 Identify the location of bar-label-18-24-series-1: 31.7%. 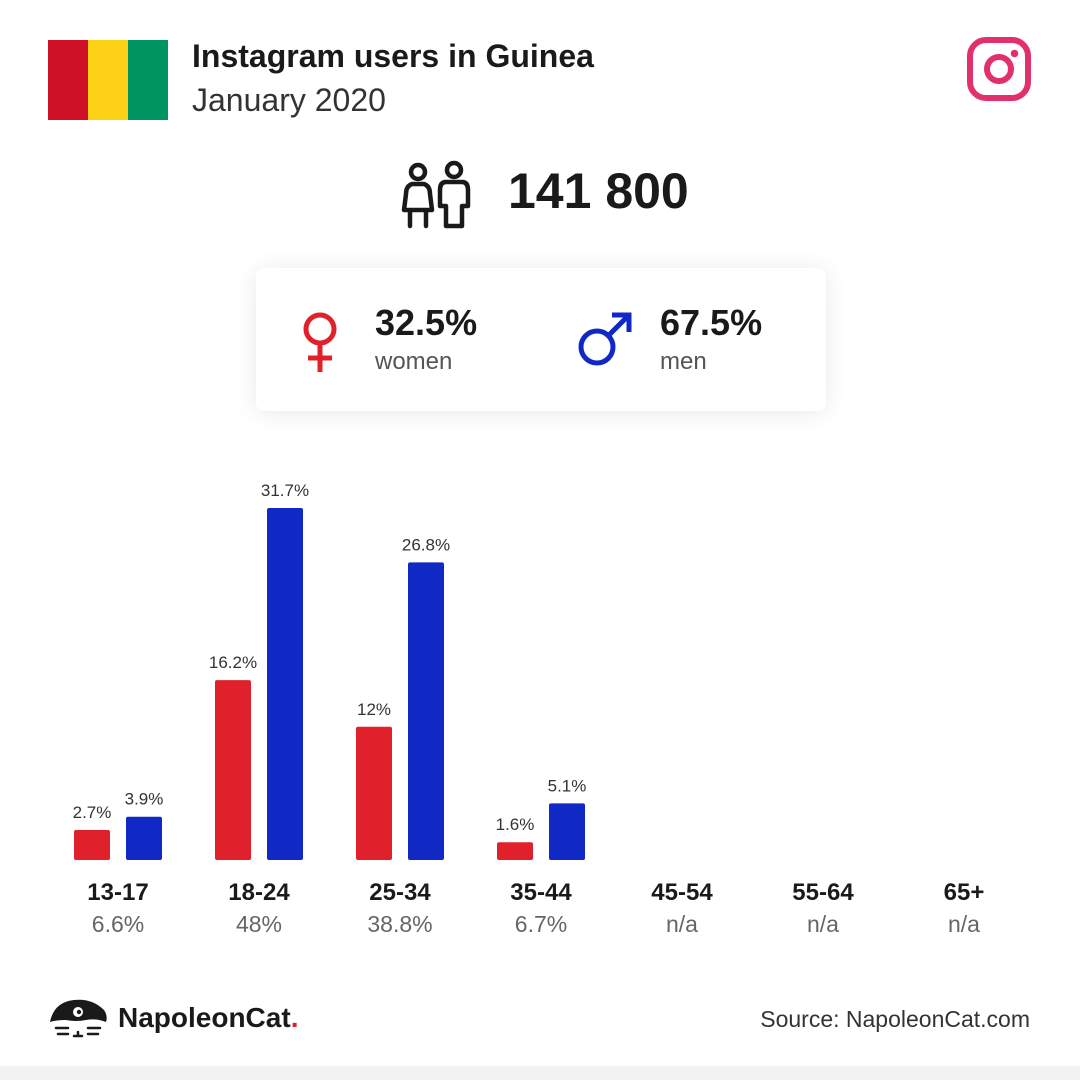
(285, 490).